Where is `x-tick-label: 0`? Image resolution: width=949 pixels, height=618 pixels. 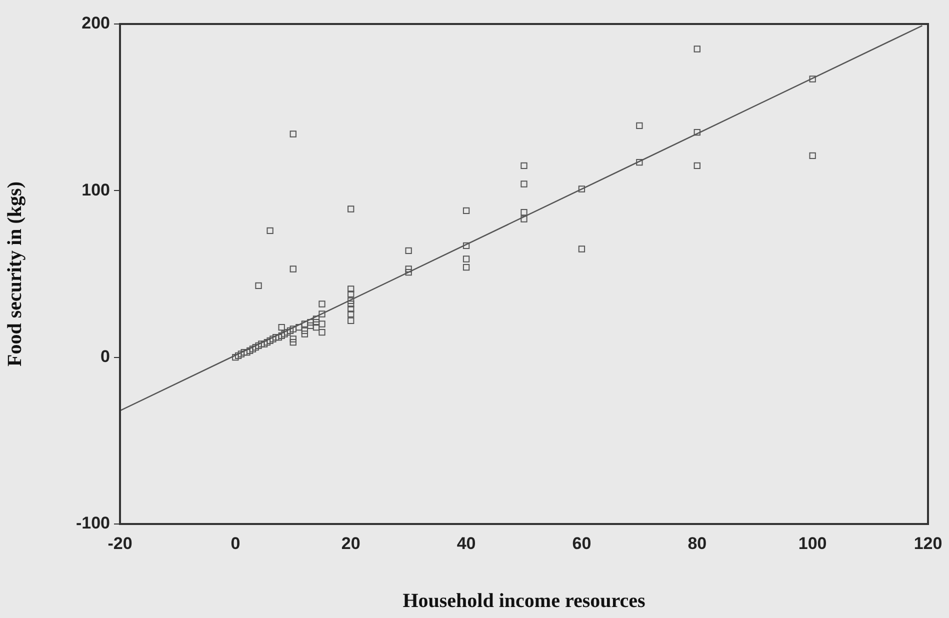 x-tick-label: 0 is located at coordinates (235, 543).